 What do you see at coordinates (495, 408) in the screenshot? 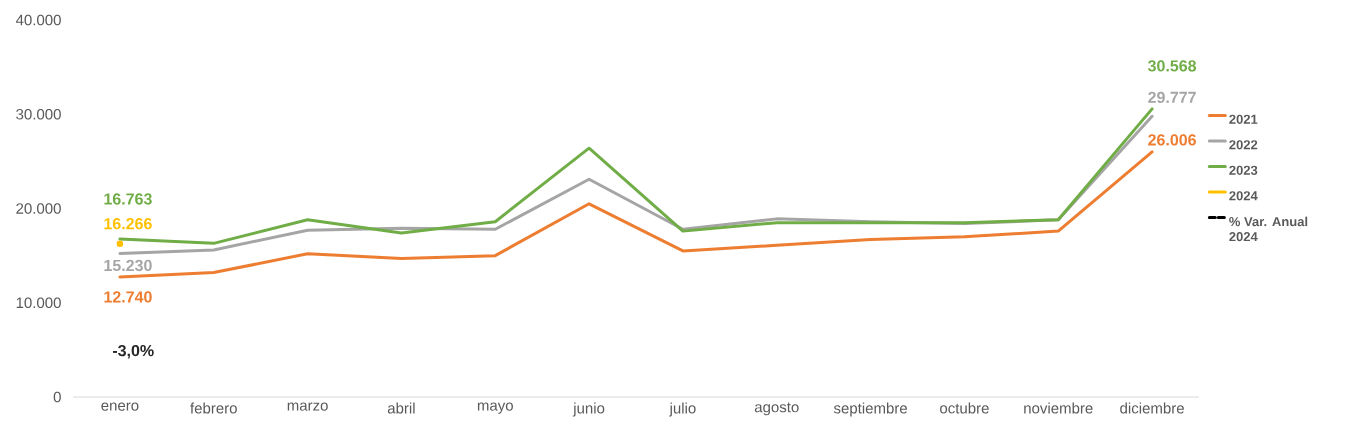
I see `x-tick-label: mayo` at bounding box center [495, 408].